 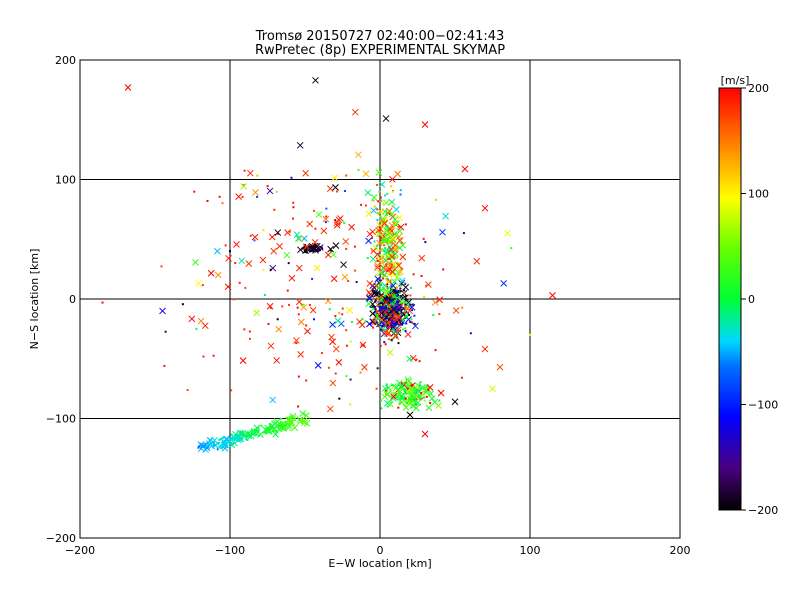 I want to click on colorbar-tick-label: −100, so click(x=763, y=405).